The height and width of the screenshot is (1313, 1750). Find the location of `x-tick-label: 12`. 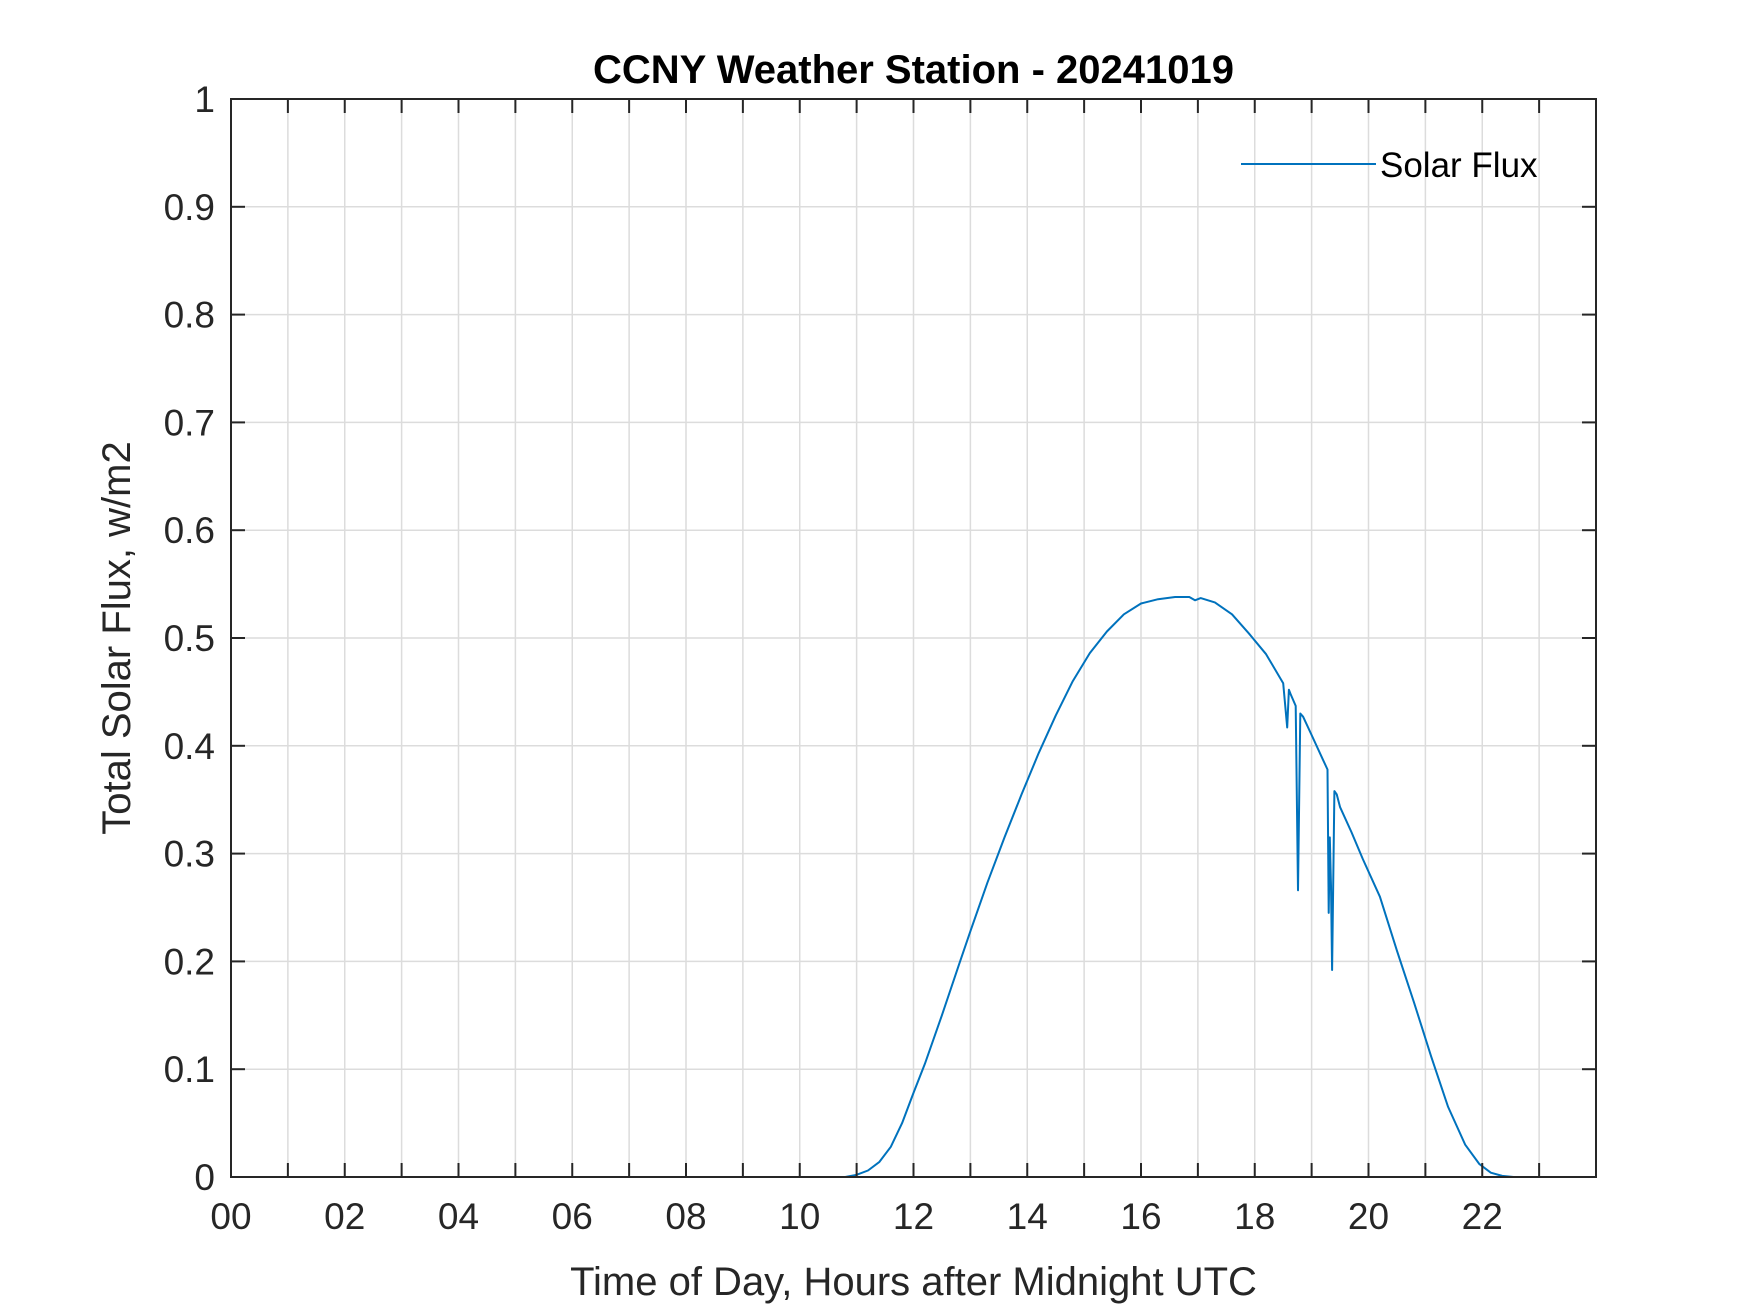

x-tick-label: 12 is located at coordinates (913, 1216).